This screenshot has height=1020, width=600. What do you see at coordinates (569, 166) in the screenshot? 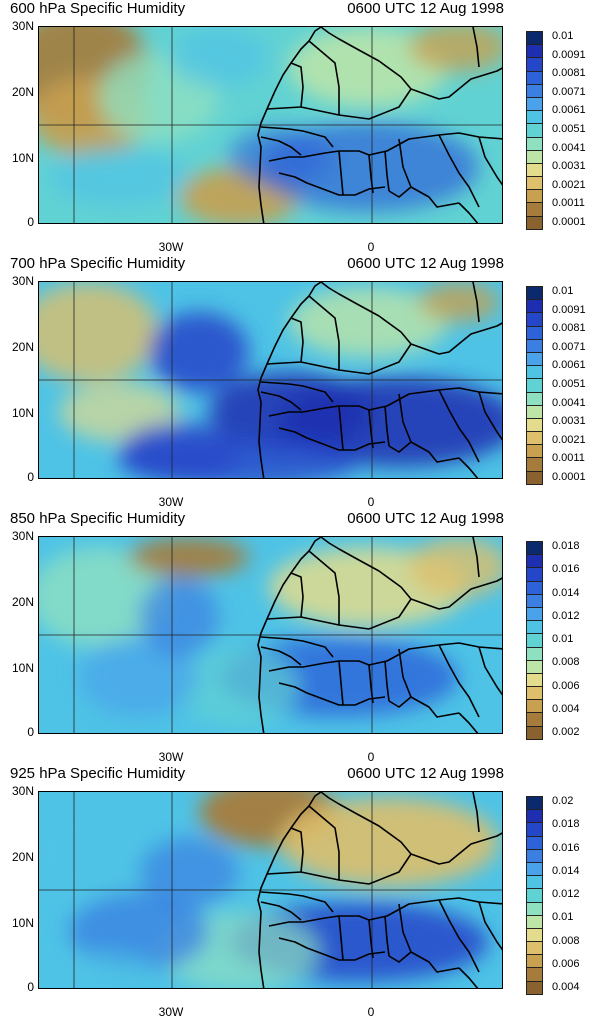
I see `colorbar-label: 0.0031` at bounding box center [569, 166].